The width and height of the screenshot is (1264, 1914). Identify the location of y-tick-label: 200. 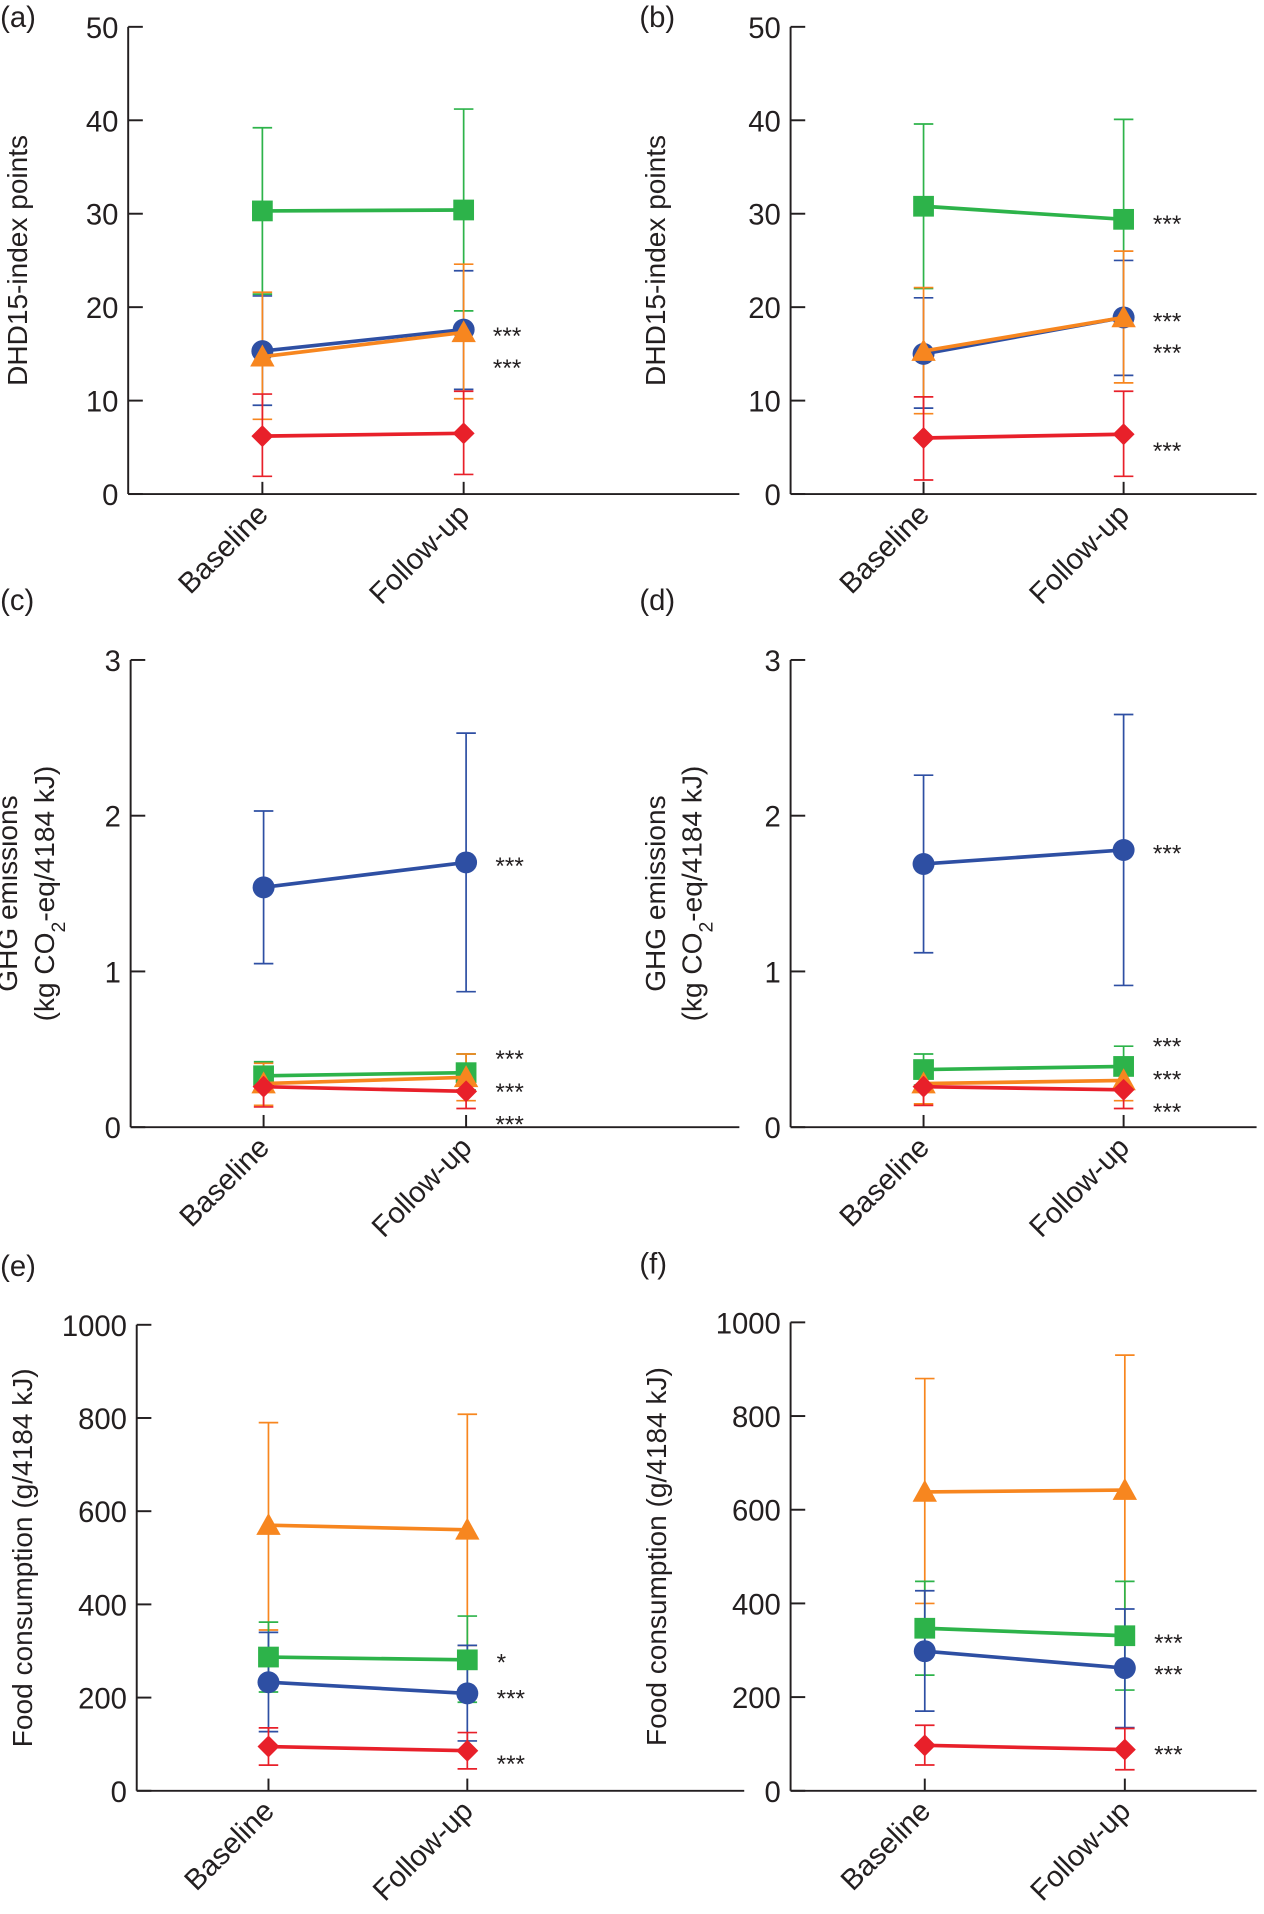
(756, 1699).